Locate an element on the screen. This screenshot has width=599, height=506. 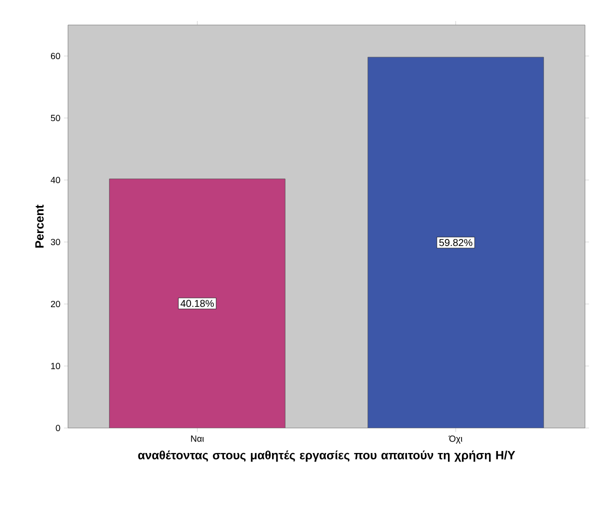
data-label: 40.18% is located at coordinates (197, 303).